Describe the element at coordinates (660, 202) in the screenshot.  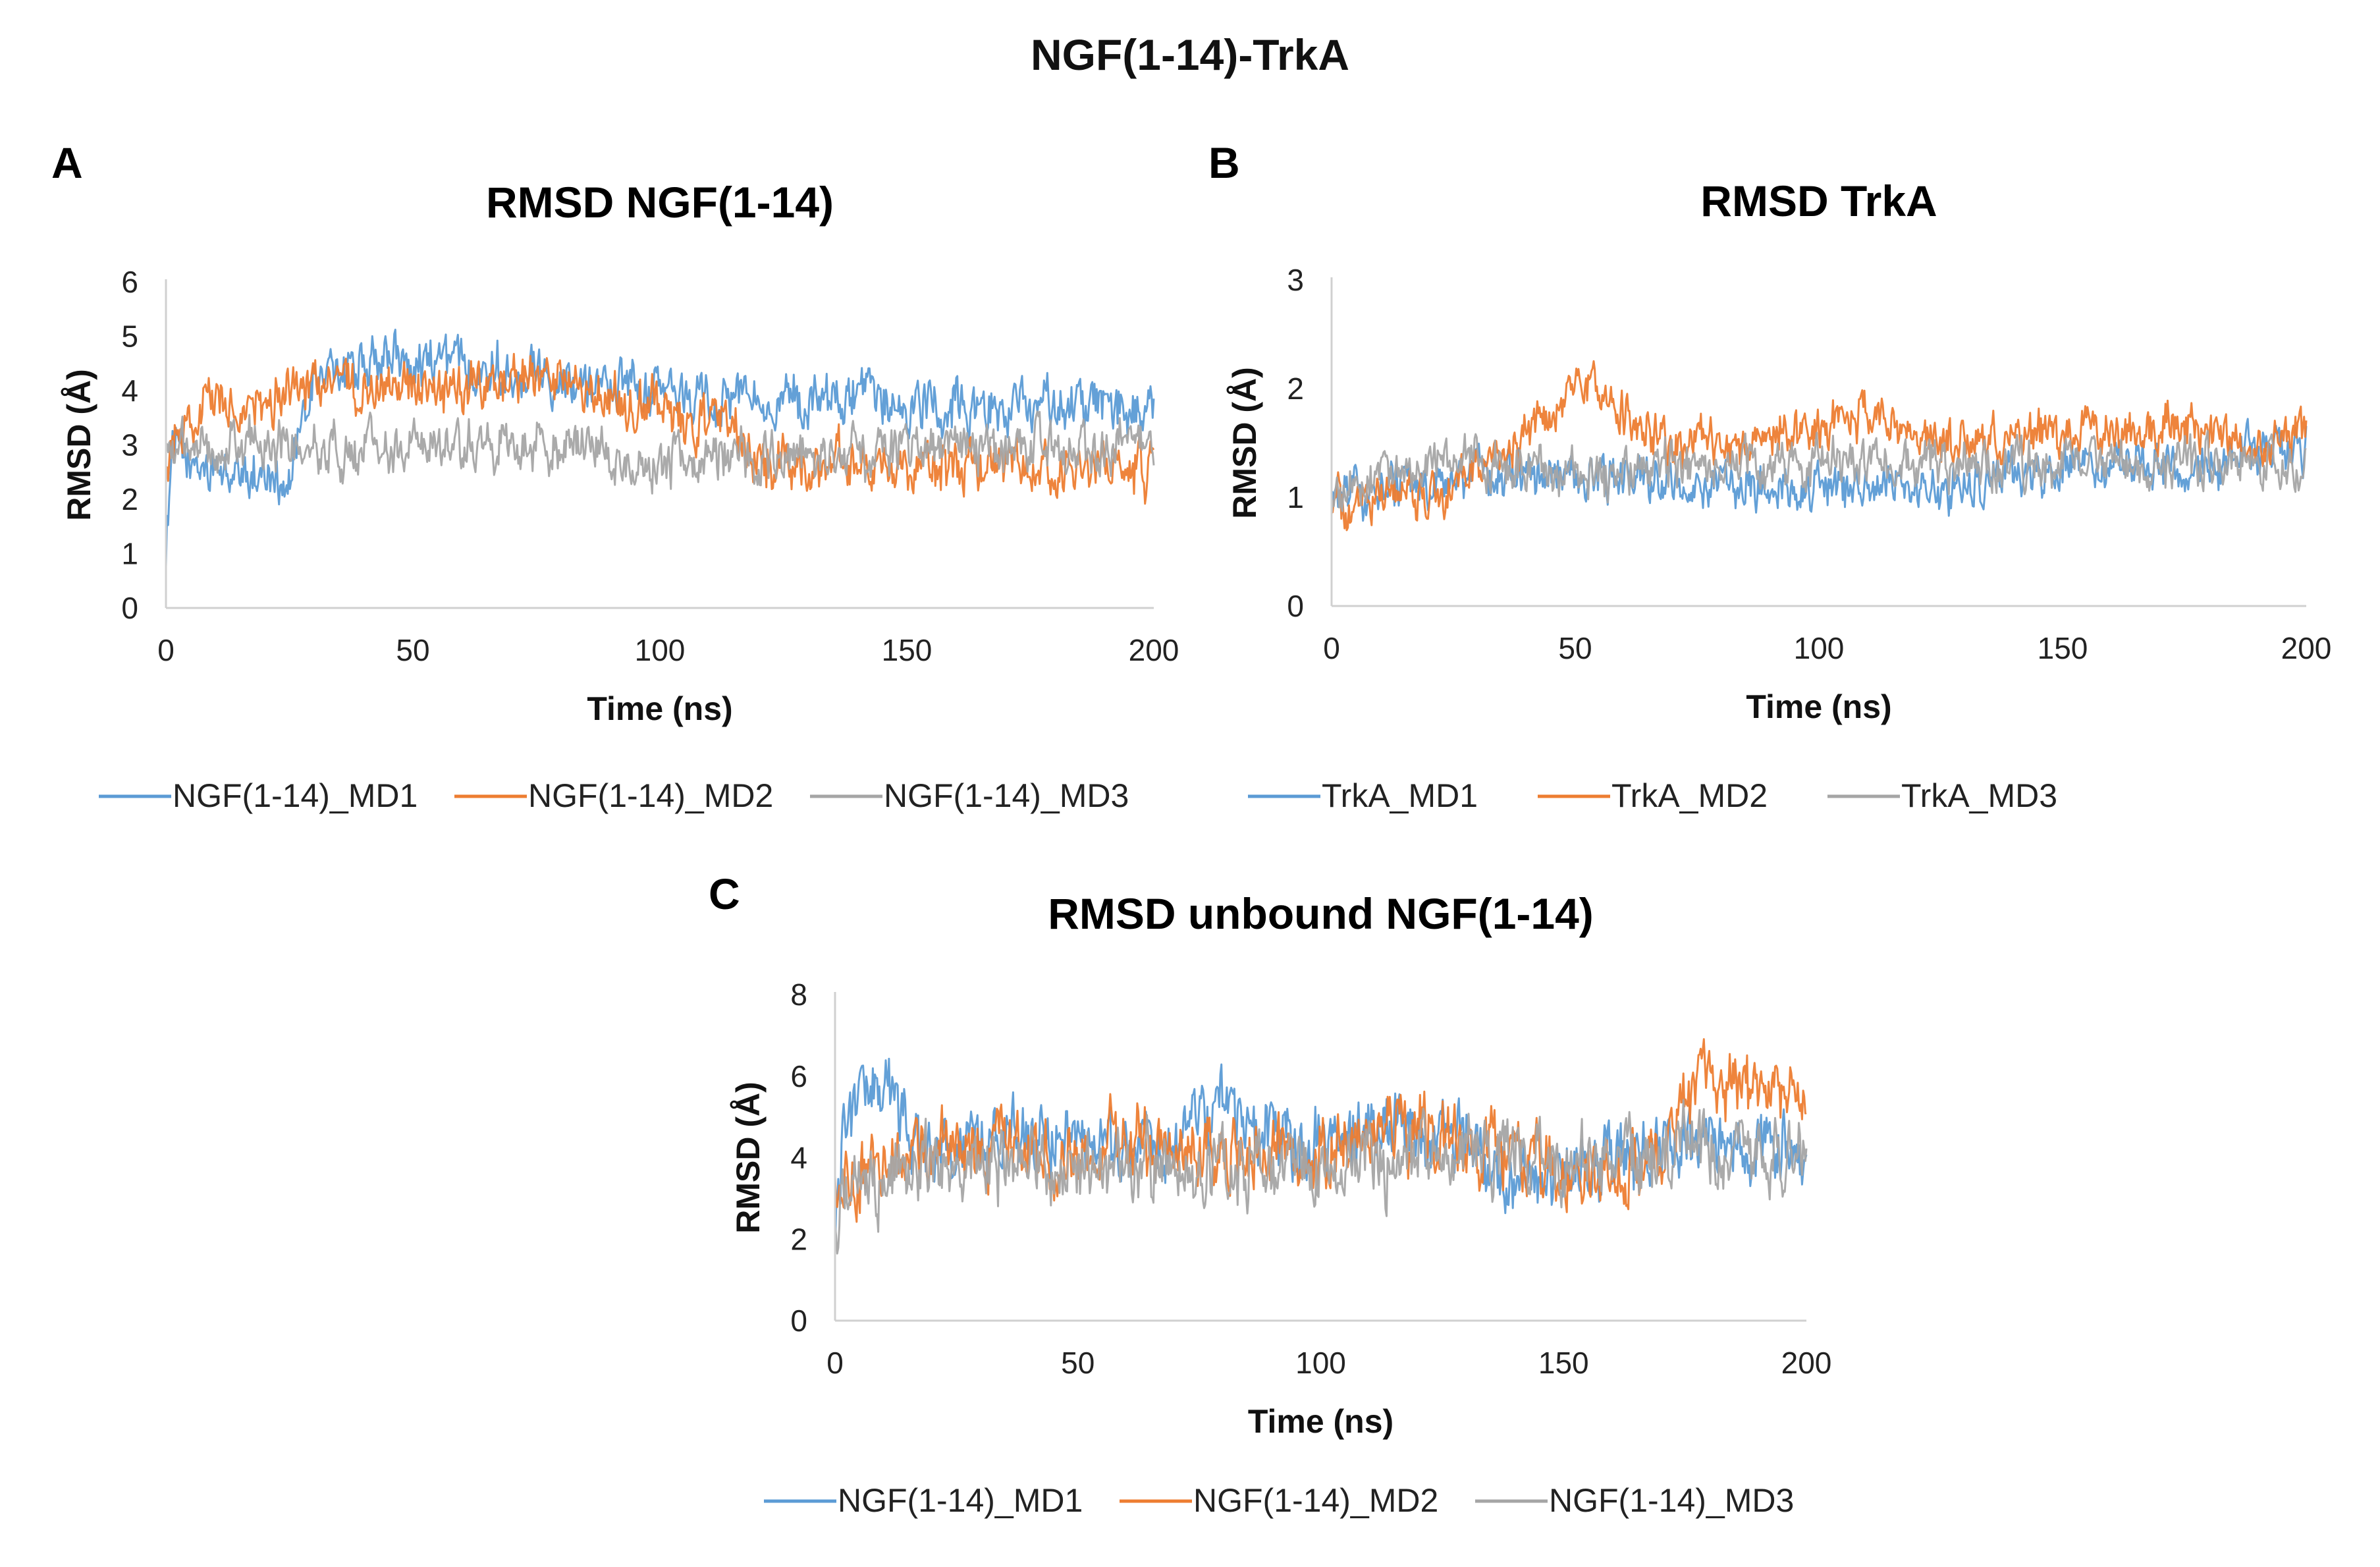
I see `chart-title: RMSD NGF(1-14)` at that location.